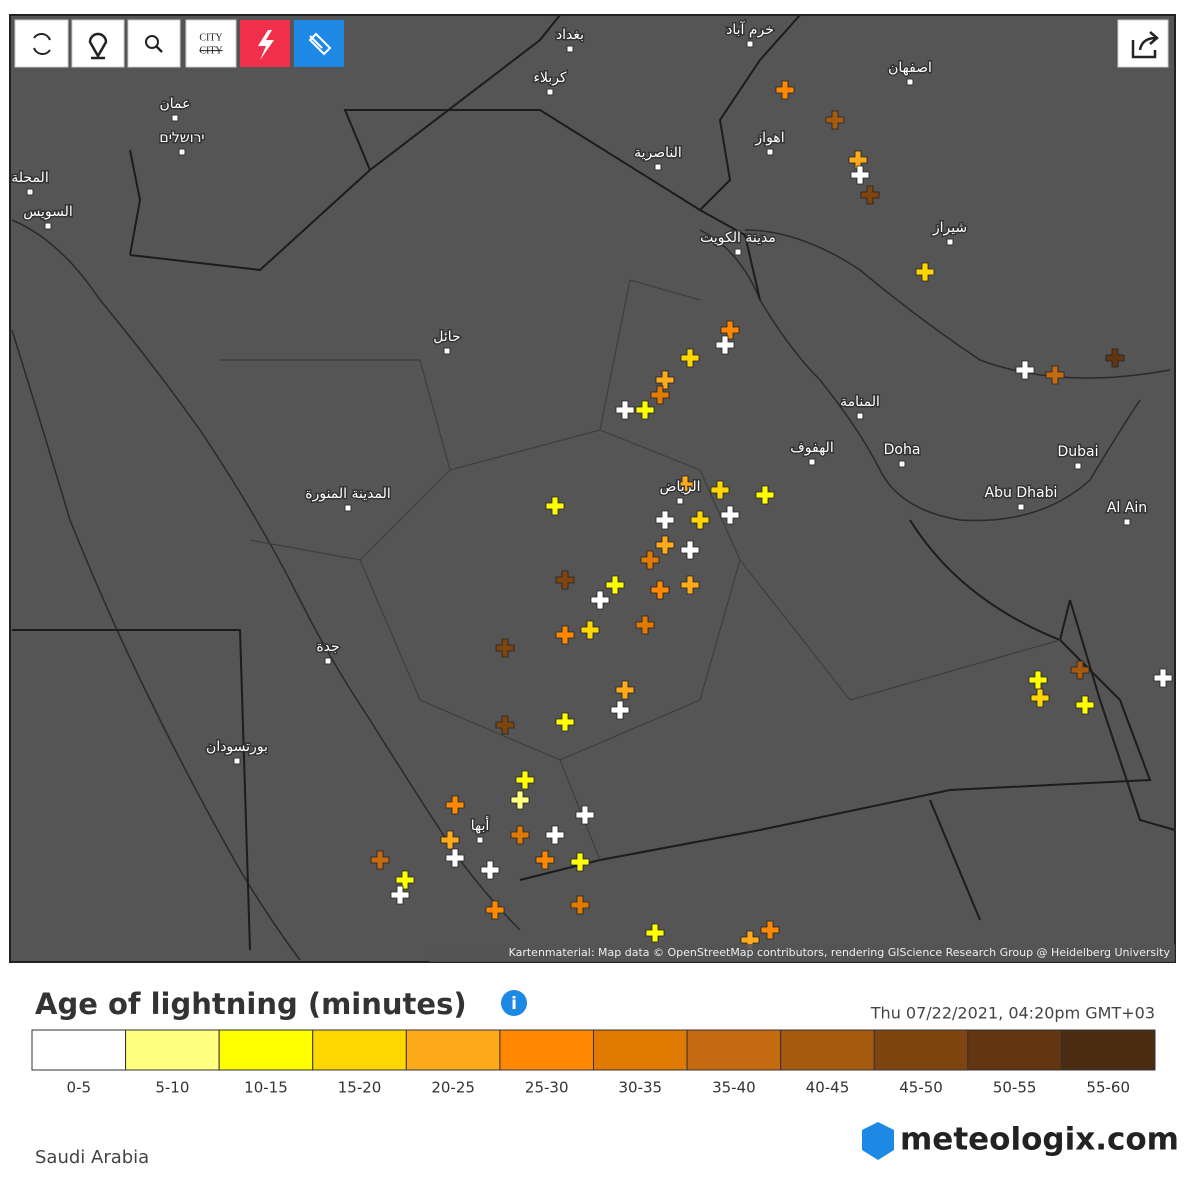  I want to click on legend-label: 25-30, so click(547, 1088).